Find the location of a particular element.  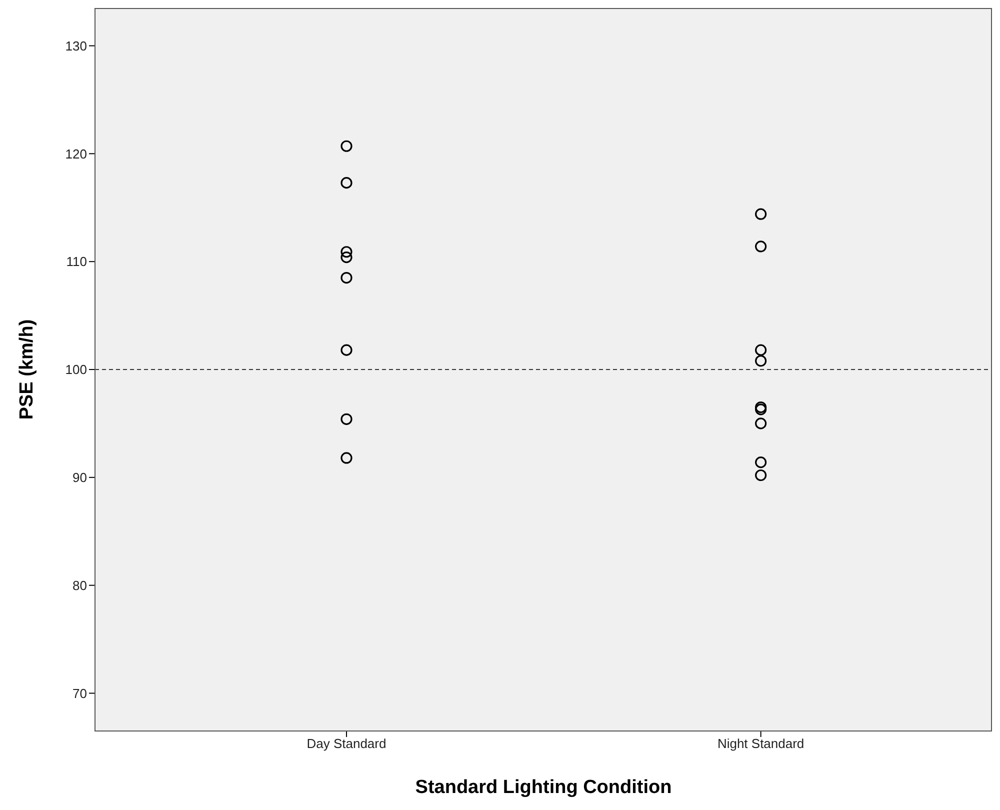

y-axis-title: PSE (km/h) is located at coordinates (27, 369).